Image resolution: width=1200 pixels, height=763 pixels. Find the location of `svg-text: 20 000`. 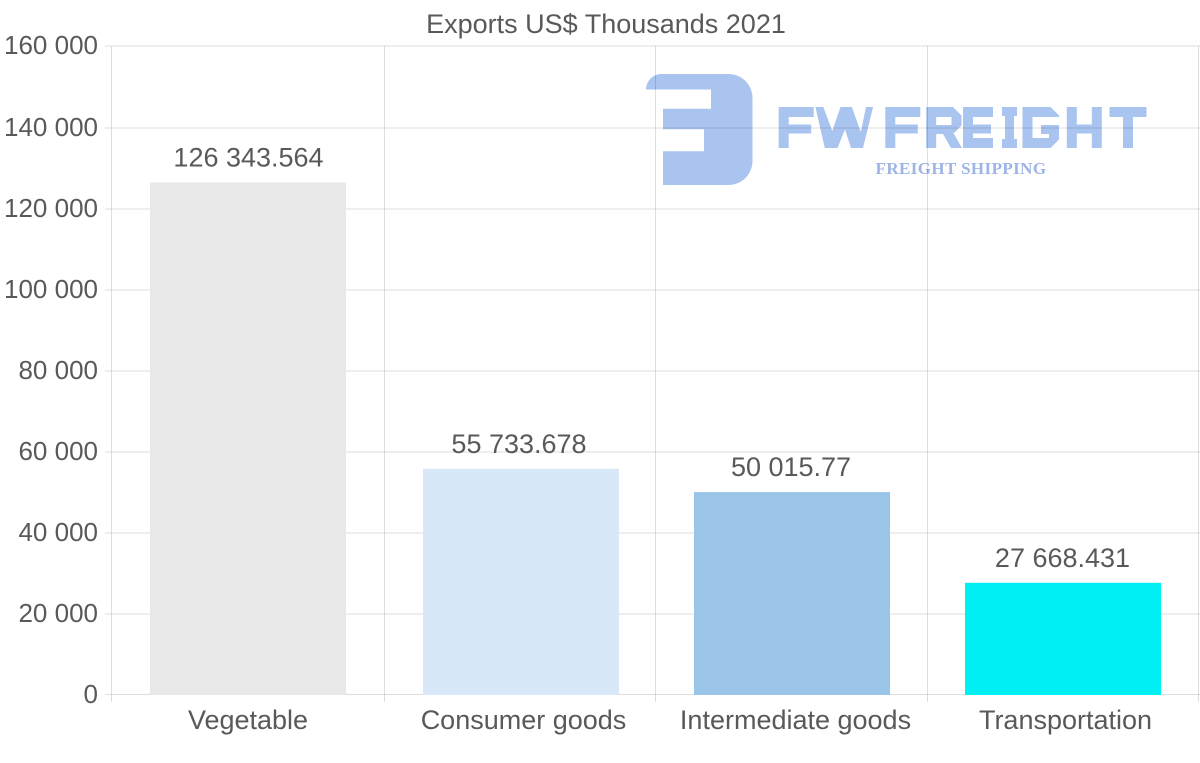

svg-text: 20 000 is located at coordinates (58, 613).